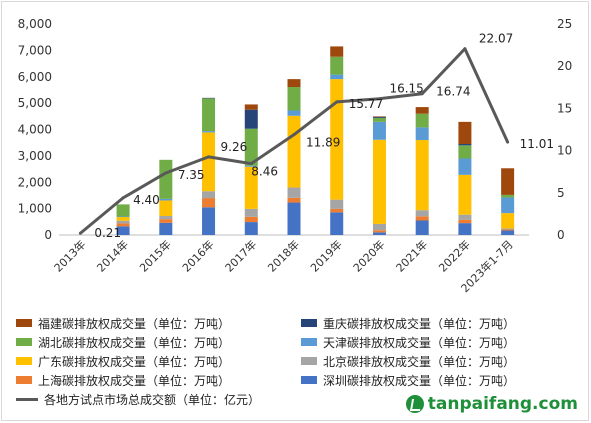 This screenshot has height=423, width=591. I want to click on line-data-label: 16.74, so click(453, 92).